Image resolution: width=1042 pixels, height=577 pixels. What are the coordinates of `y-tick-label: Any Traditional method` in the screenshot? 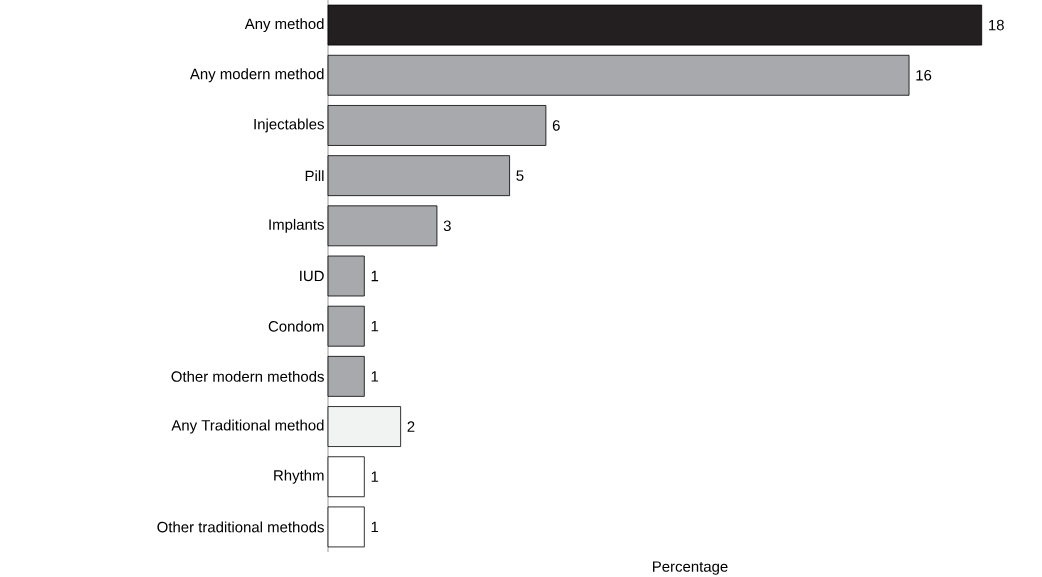 It's located at (247, 426).